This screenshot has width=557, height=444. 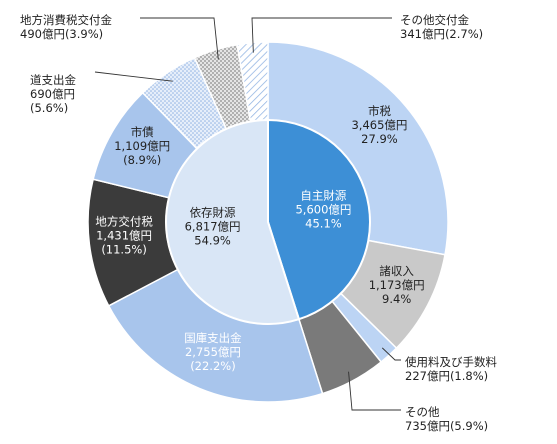 I want to click on outer-label-4-line-1: 2,755億円, so click(x=213, y=352).